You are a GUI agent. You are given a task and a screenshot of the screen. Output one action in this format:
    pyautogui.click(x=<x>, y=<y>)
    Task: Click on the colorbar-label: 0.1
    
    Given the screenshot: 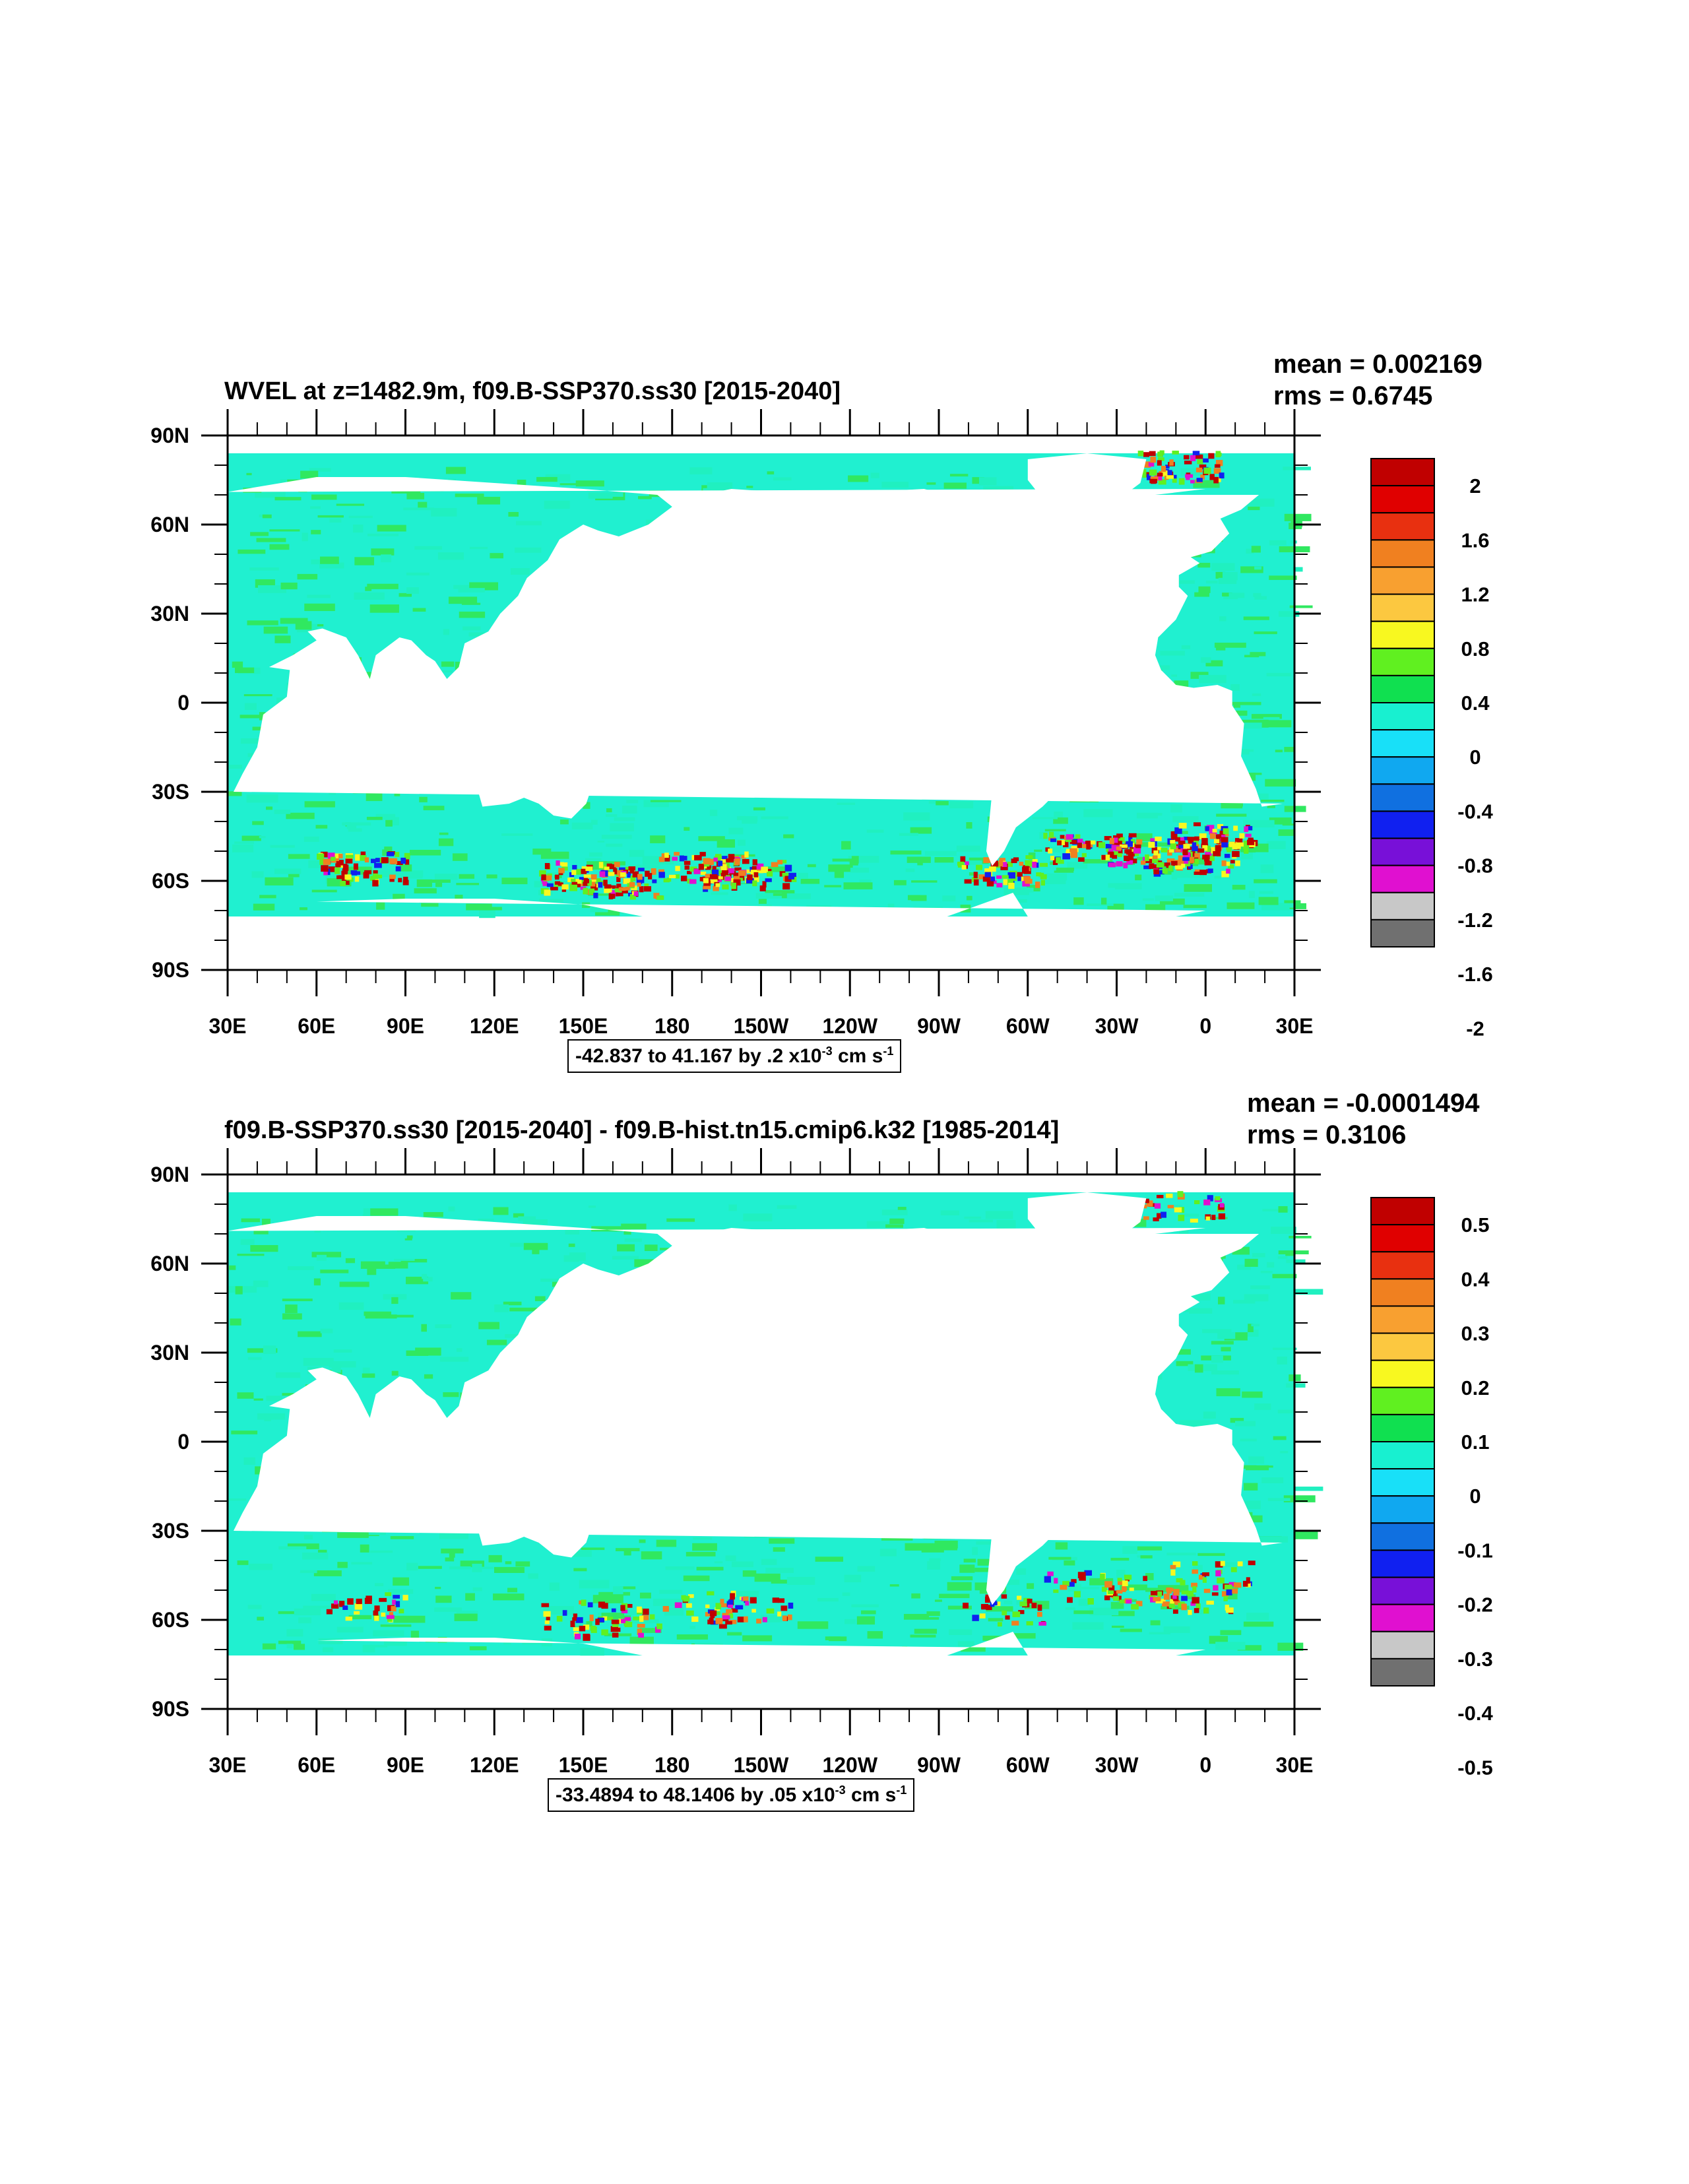 What is the action you would take?
    pyautogui.click(x=1475, y=1442)
    